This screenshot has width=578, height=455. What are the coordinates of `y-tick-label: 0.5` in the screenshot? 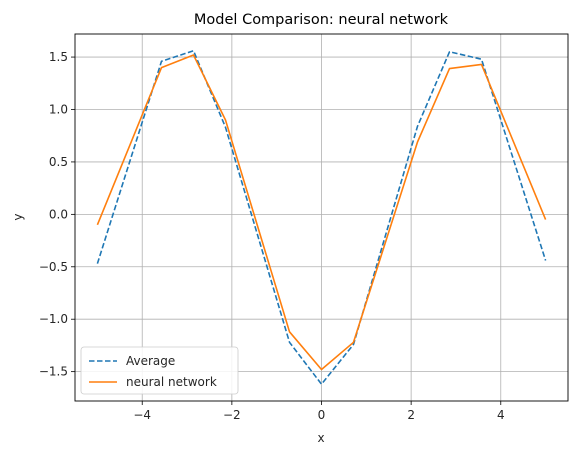 It's located at (58, 162).